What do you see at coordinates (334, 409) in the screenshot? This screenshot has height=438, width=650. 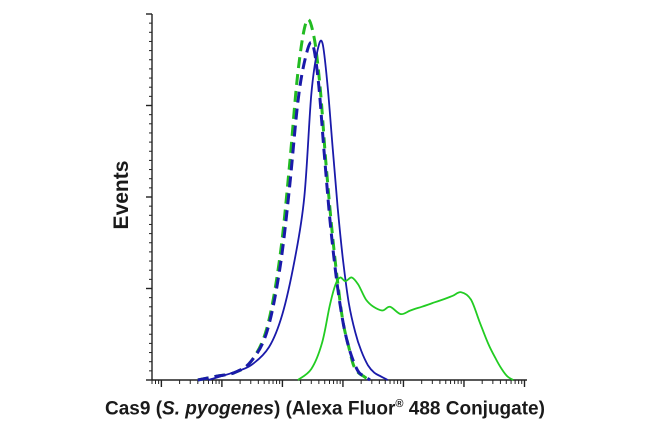 I see `x-axis-label-middle: ) (Alexa Fluor` at bounding box center [334, 409].